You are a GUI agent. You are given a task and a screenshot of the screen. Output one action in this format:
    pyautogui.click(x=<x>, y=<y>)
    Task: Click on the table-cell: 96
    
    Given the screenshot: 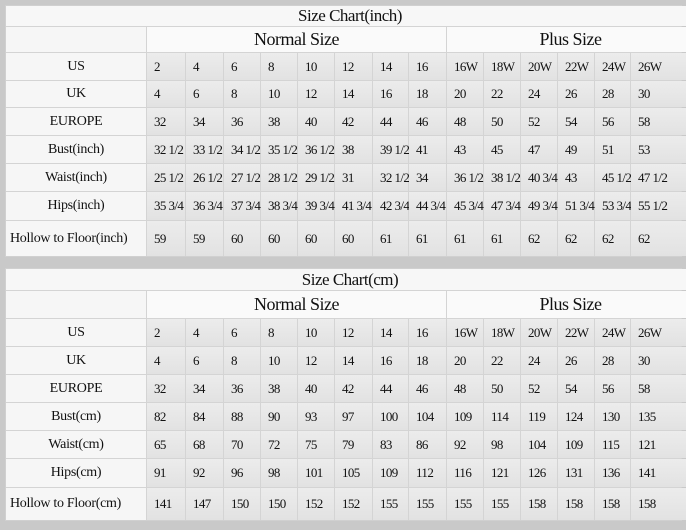 What is the action you would take?
    pyautogui.click(x=242, y=473)
    